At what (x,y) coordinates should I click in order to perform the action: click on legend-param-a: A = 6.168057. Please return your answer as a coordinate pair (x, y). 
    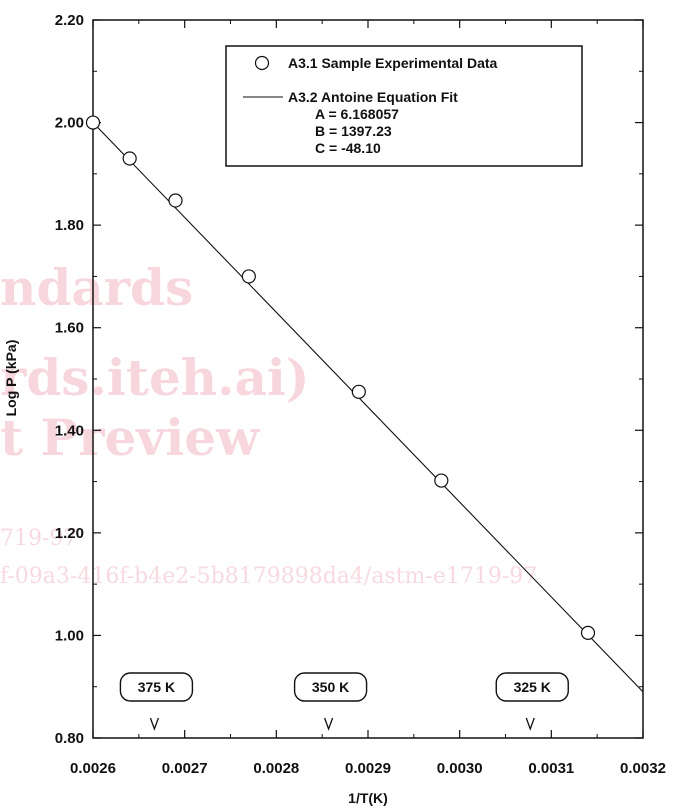
    Looking at the image, I should click on (357, 114).